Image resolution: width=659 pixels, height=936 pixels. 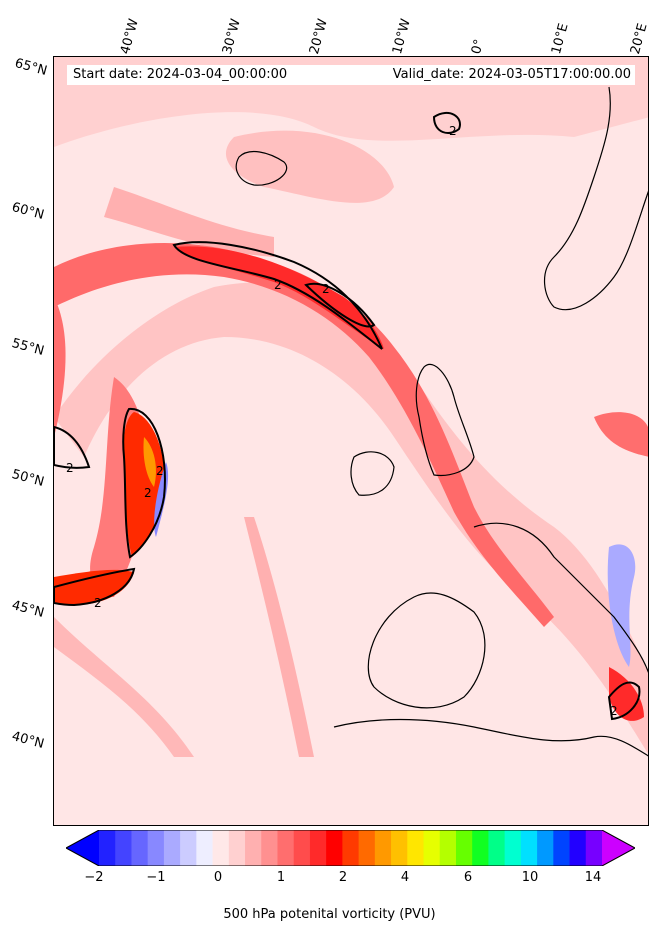 I want to click on lat-label-65n: 65°N, so click(x=31, y=67).